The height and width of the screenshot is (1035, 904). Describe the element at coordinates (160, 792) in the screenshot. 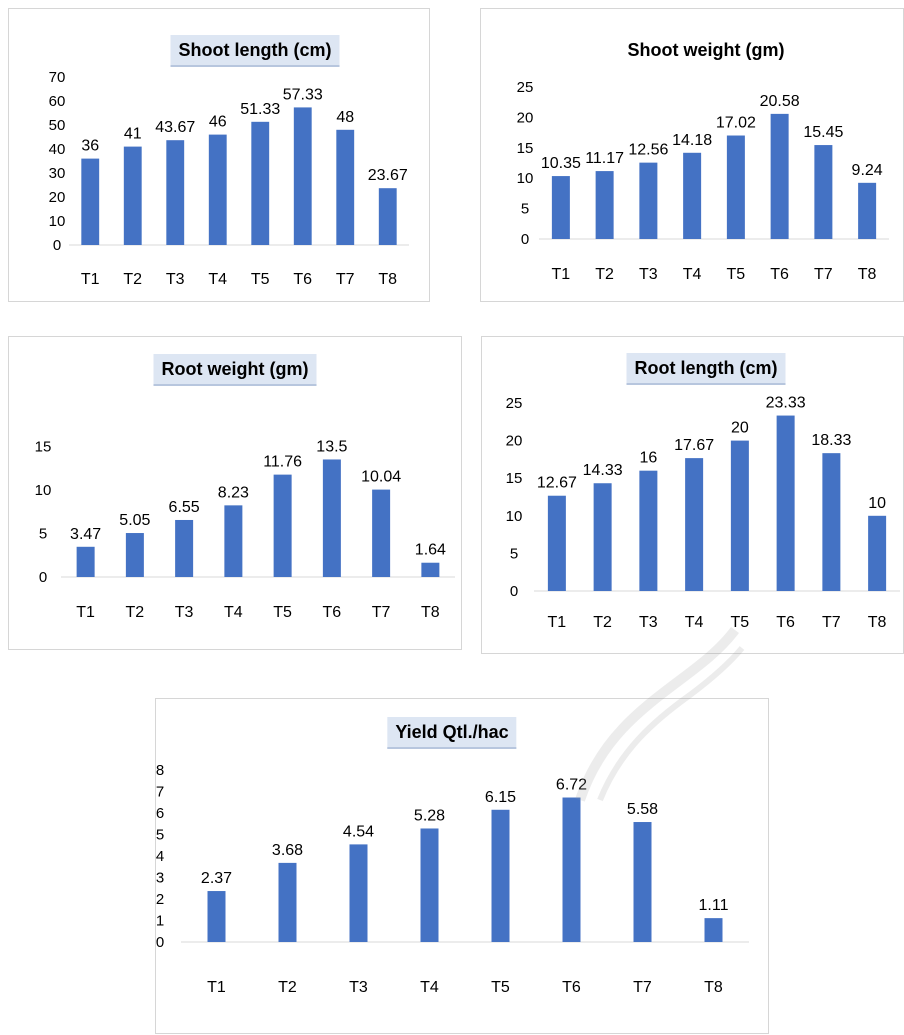

I see `y-tick-label: 7` at that location.